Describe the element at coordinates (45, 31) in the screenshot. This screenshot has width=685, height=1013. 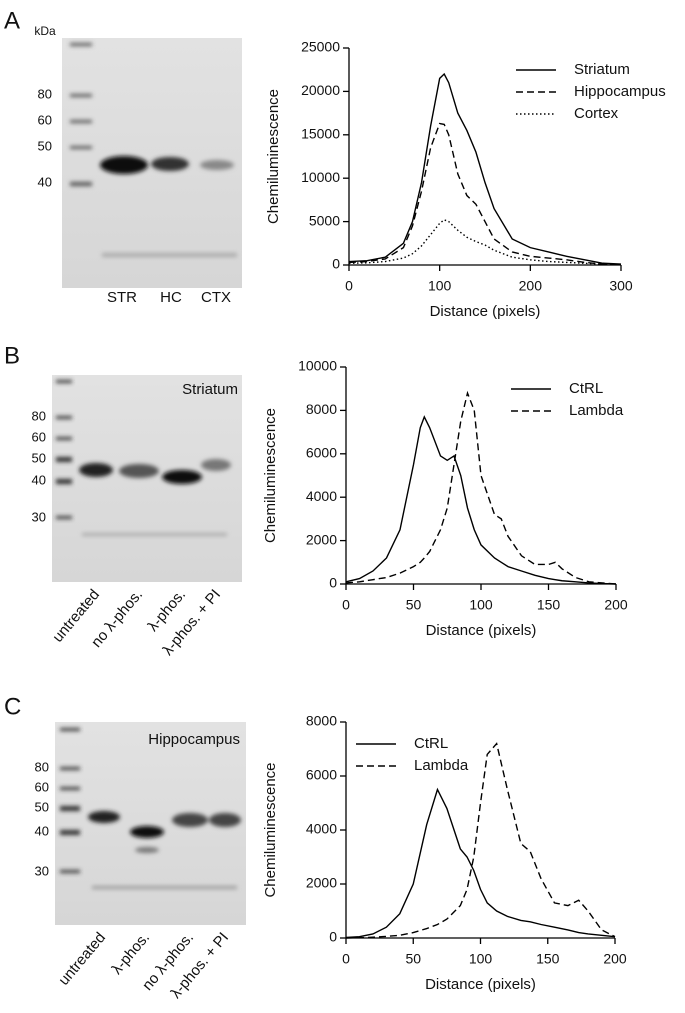
I see `unit-label: kDa` at that location.